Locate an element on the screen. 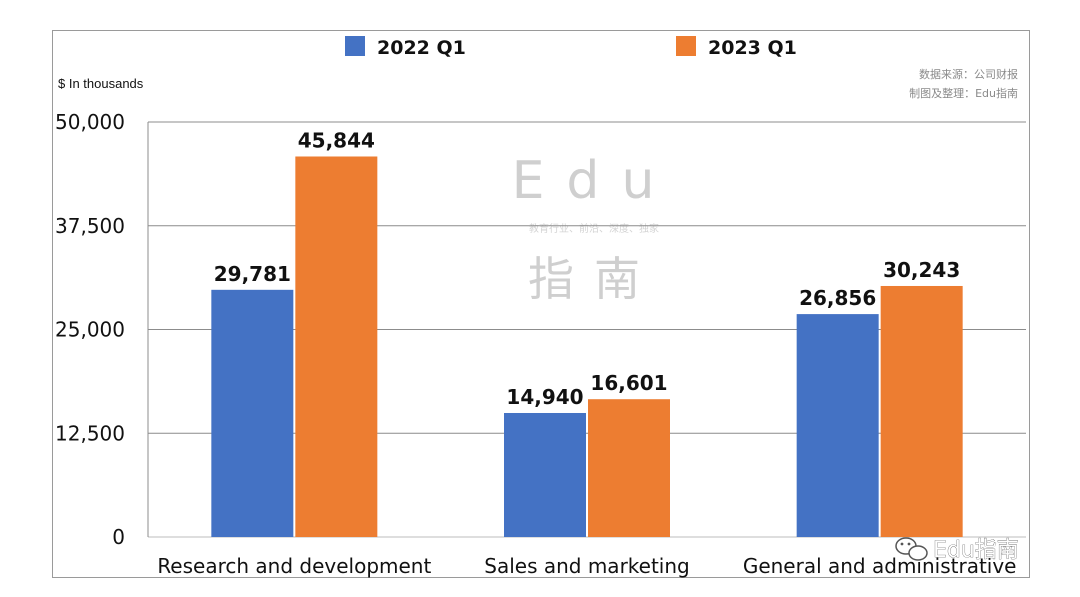 The image size is (1080, 597). x-category-label: Sales and marketing is located at coordinates (586, 566).